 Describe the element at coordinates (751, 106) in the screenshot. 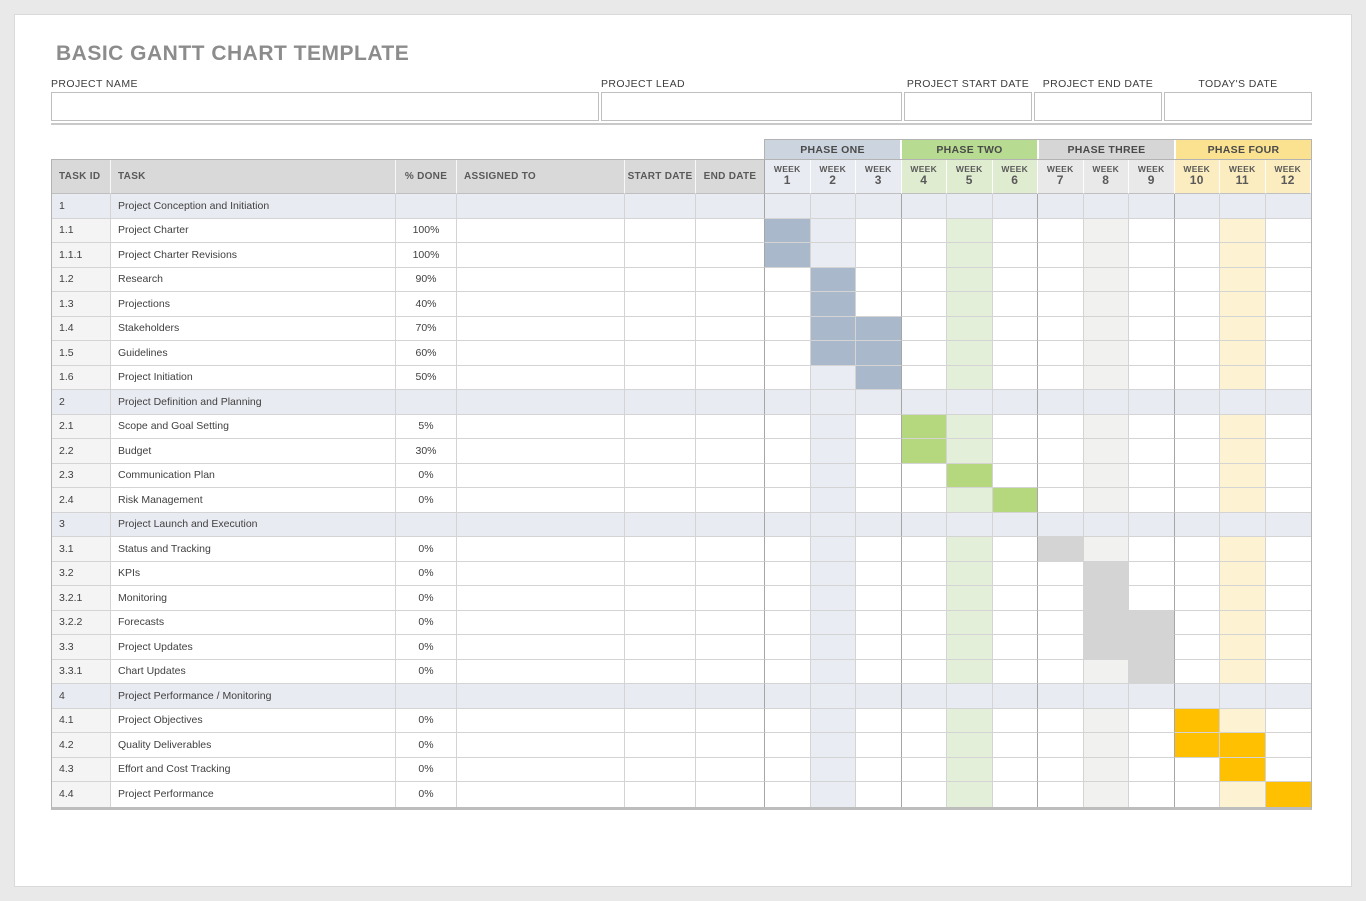

I see `project-lead-input` at that location.